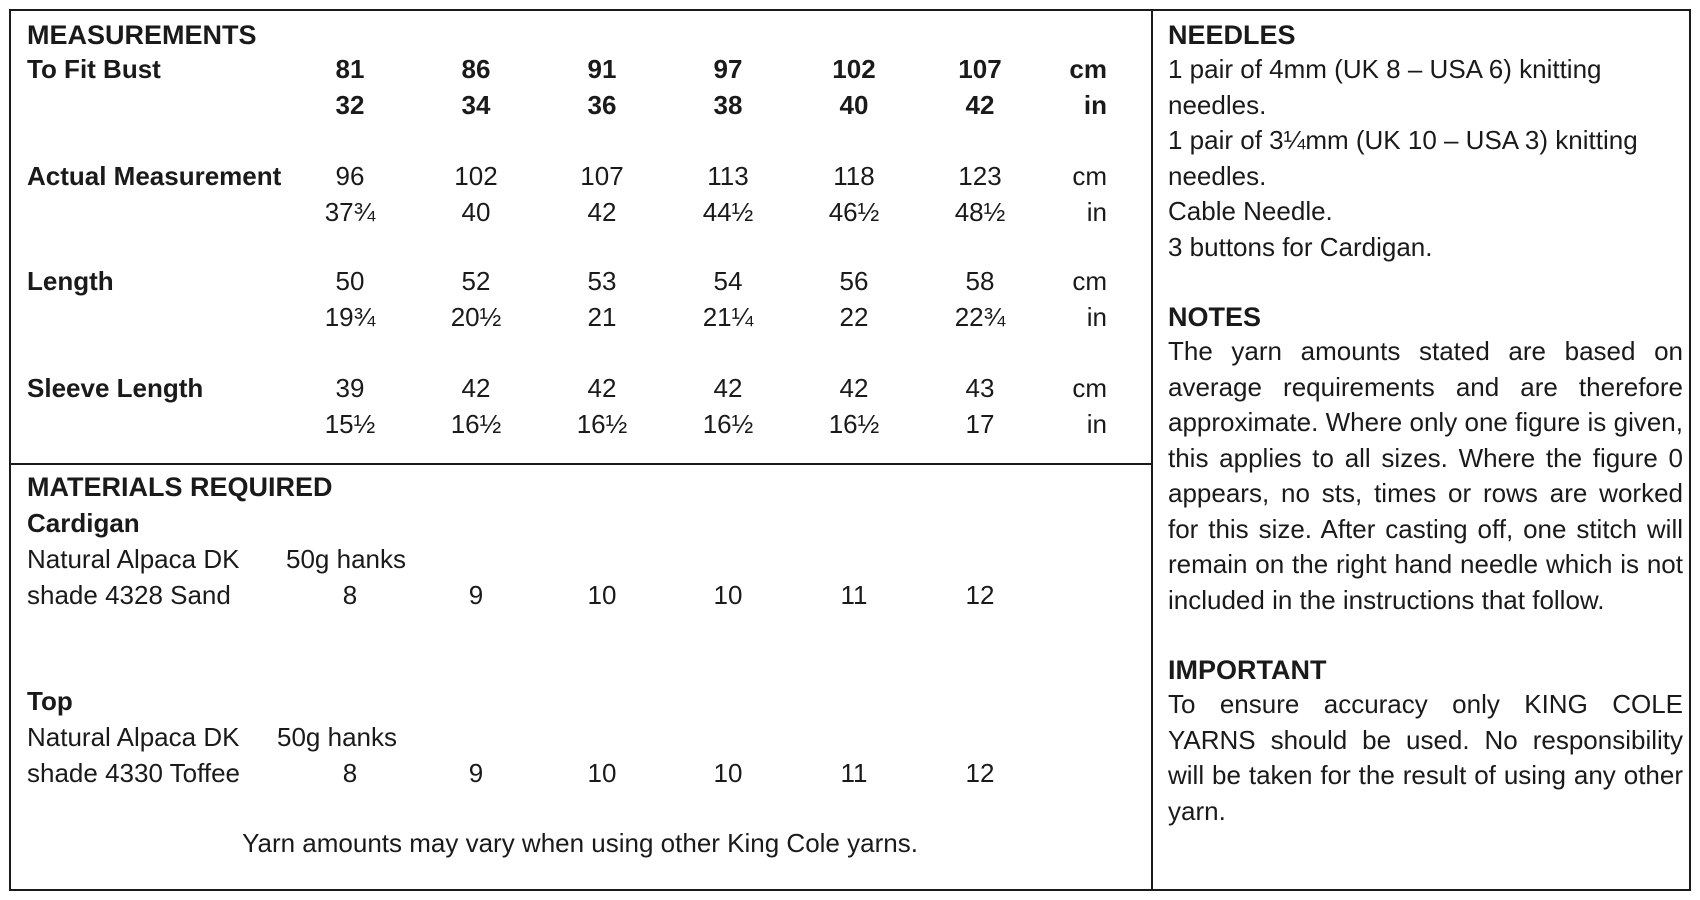 The width and height of the screenshot is (1700, 900). I want to click on measurement-cm-value: 52, so click(476, 281).